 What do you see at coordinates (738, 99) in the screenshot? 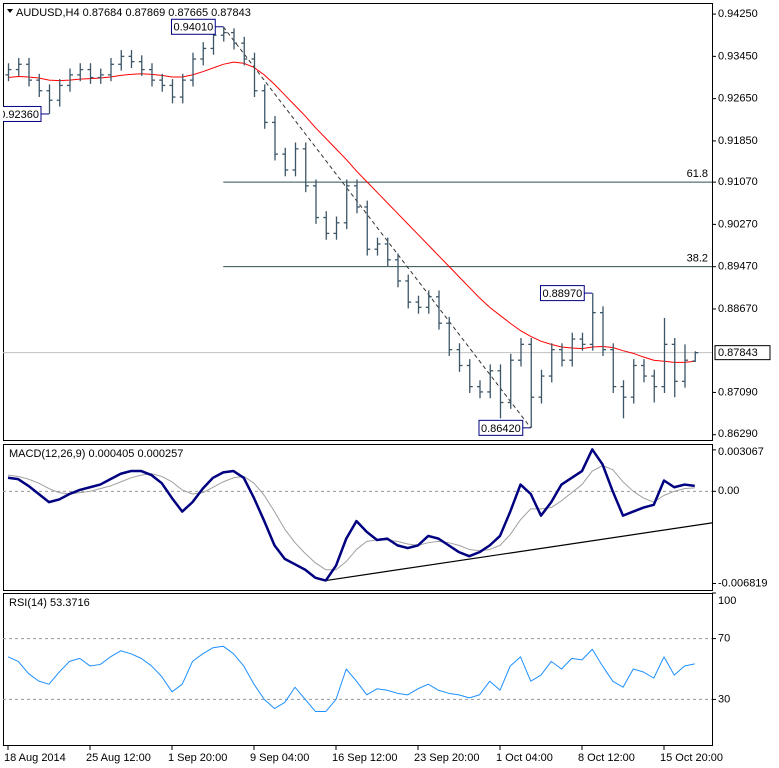
I see `y-tick-label: 0.92650` at bounding box center [738, 99].